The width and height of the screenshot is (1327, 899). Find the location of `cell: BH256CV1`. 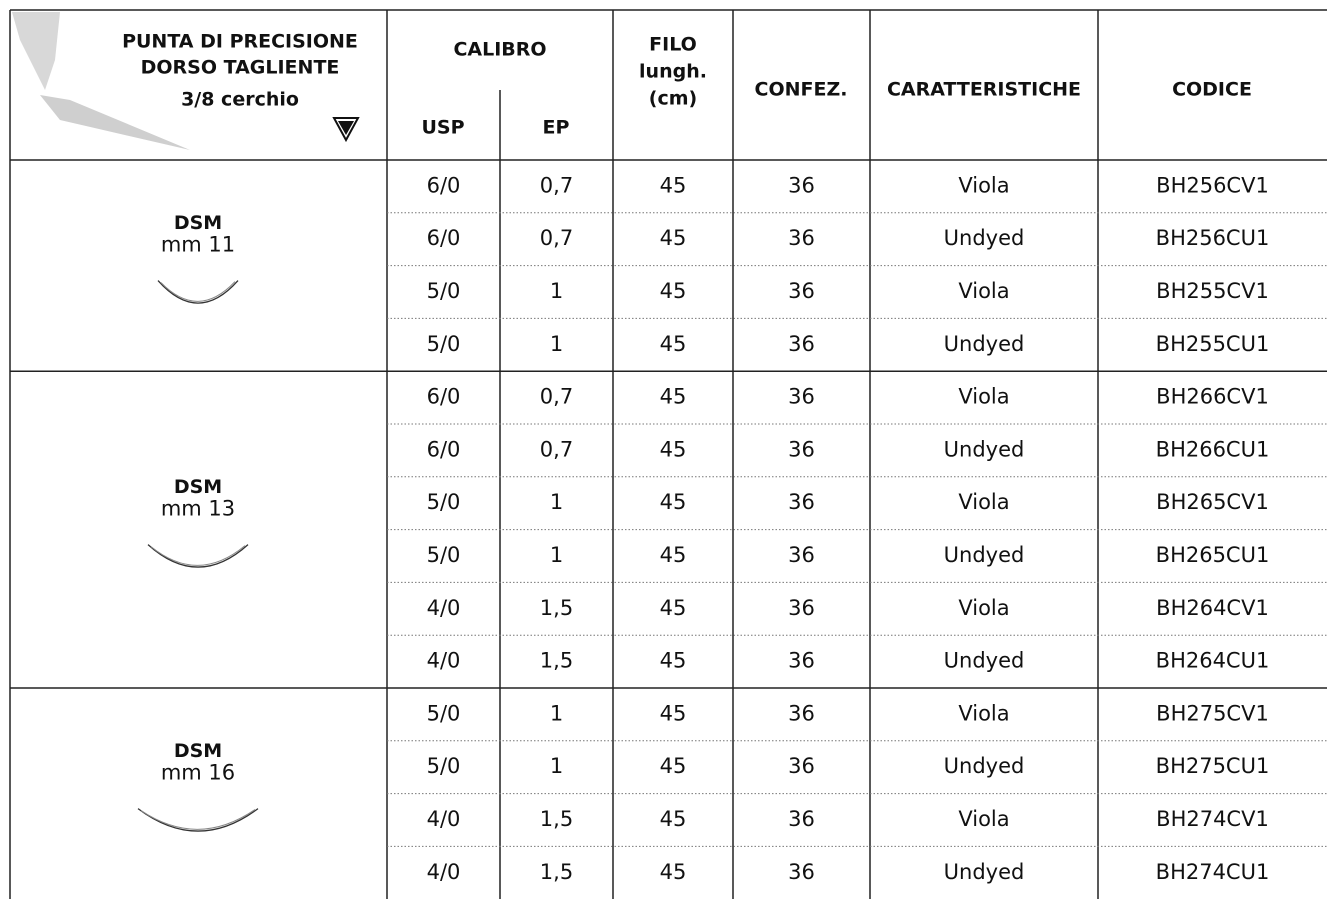

cell: BH256CV1 is located at coordinates (1212, 185).